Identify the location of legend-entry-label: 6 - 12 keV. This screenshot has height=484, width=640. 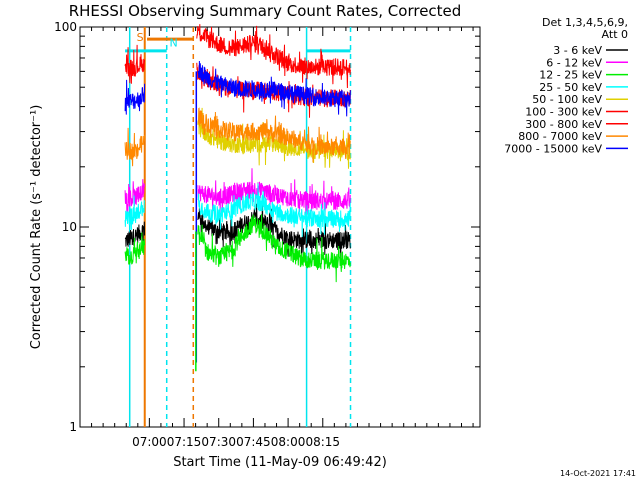
(574, 62).